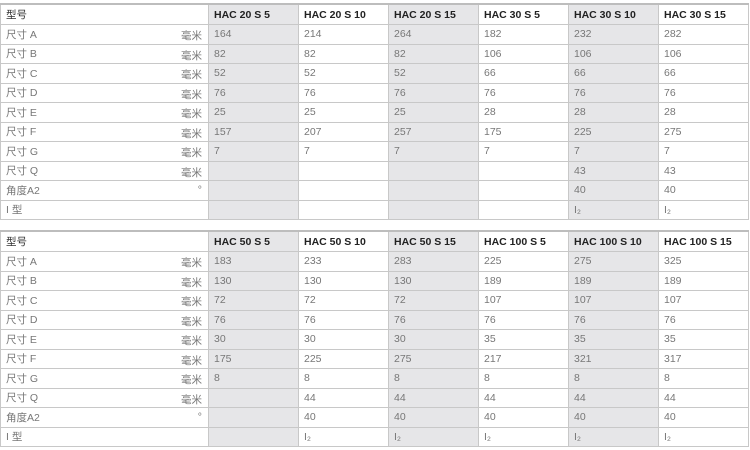  Describe the element at coordinates (253, 241) in the screenshot. I see `model-header: HAC 50 S 5` at that location.